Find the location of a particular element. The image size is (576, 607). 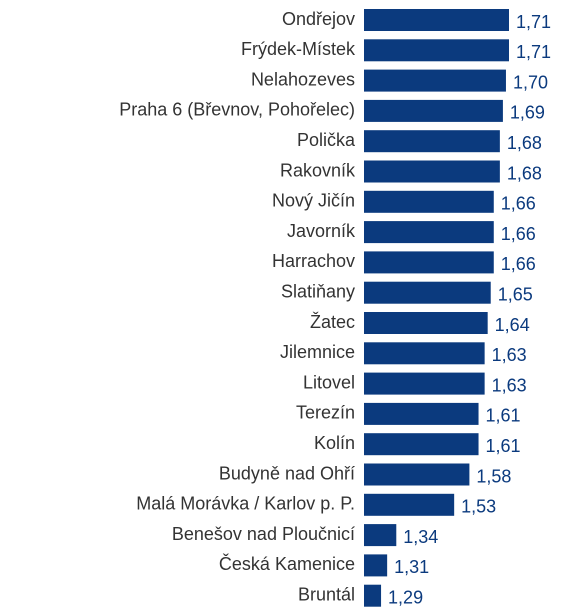

value-label: 1,58 is located at coordinates (493, 476).